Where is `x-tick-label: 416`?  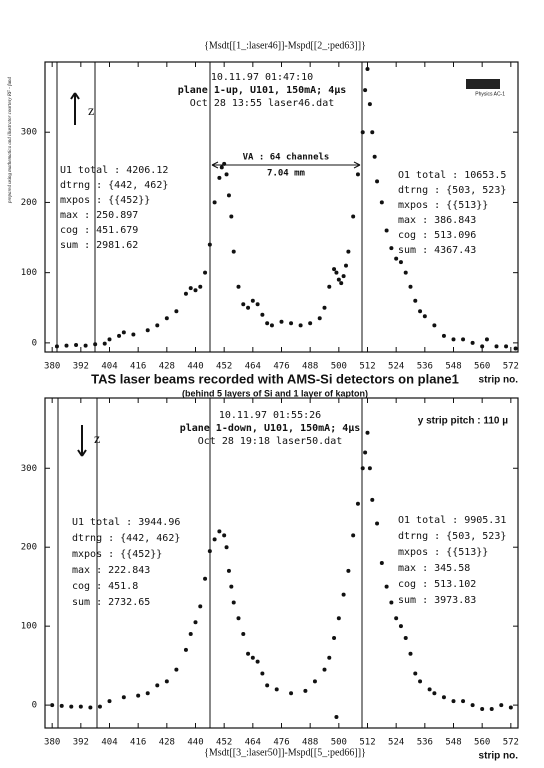 x-tick-label: 416 is located at coordinates (138, 743).